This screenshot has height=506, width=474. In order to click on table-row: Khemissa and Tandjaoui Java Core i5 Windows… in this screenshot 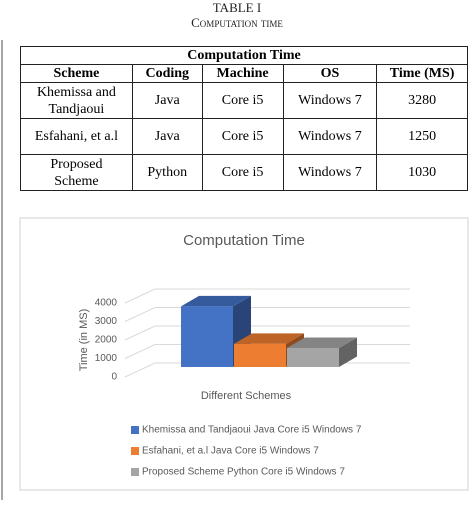, I will do `click(244, 100)`.